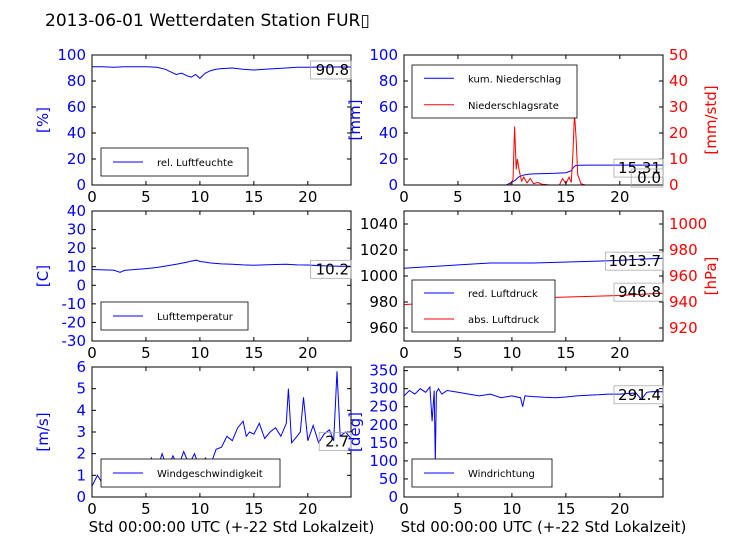 This screenshot has width=736, height=552. I want to click on y2-tick-label: 1000, so click(688, 224).